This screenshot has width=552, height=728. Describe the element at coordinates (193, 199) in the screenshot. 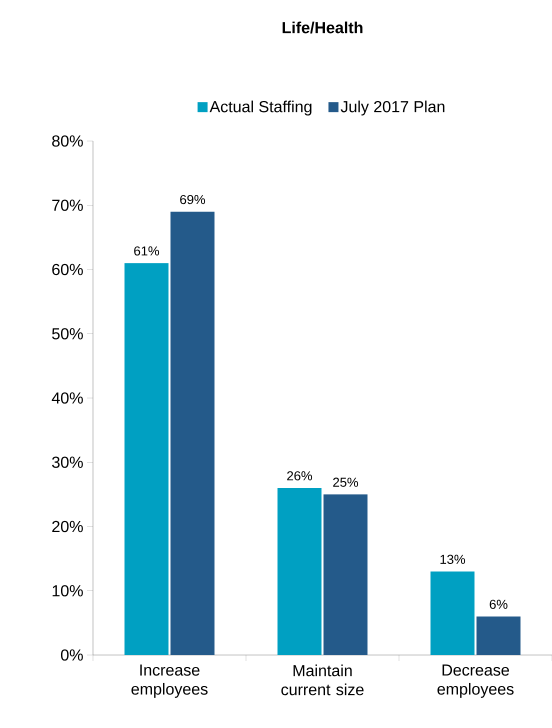

I see `data-label: 69%` at that location.